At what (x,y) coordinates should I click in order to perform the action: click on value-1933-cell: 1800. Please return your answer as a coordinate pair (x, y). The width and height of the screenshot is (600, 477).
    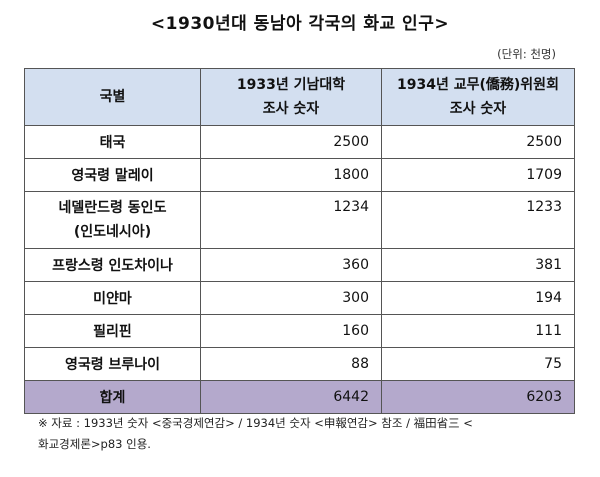
    Looking at the image, I should click on (291, 175).